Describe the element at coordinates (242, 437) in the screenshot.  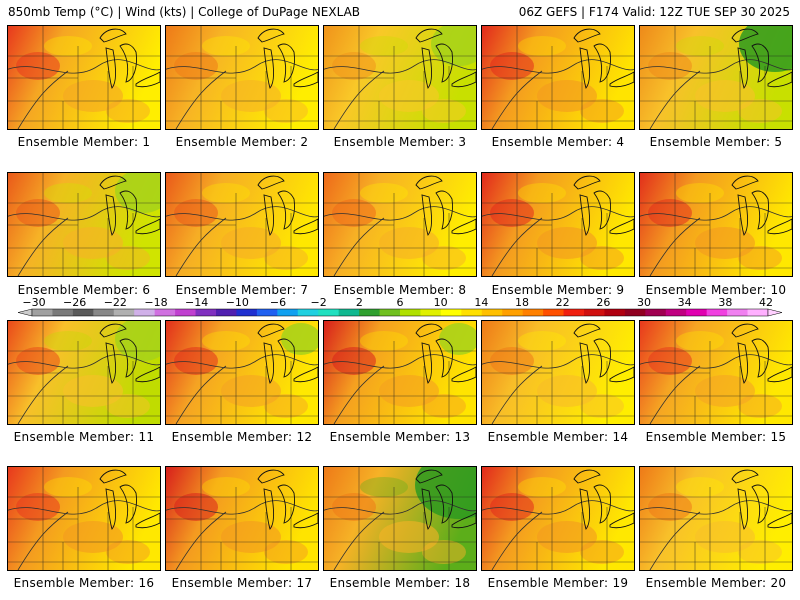
I see `ensemble-member-label: Ensemble Member: 12` at that location.